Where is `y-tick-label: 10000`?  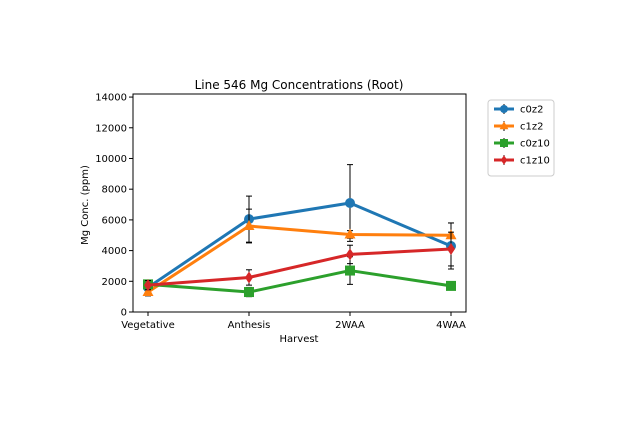
y-tick-label: 10000 is located at coordinates (111, 159).